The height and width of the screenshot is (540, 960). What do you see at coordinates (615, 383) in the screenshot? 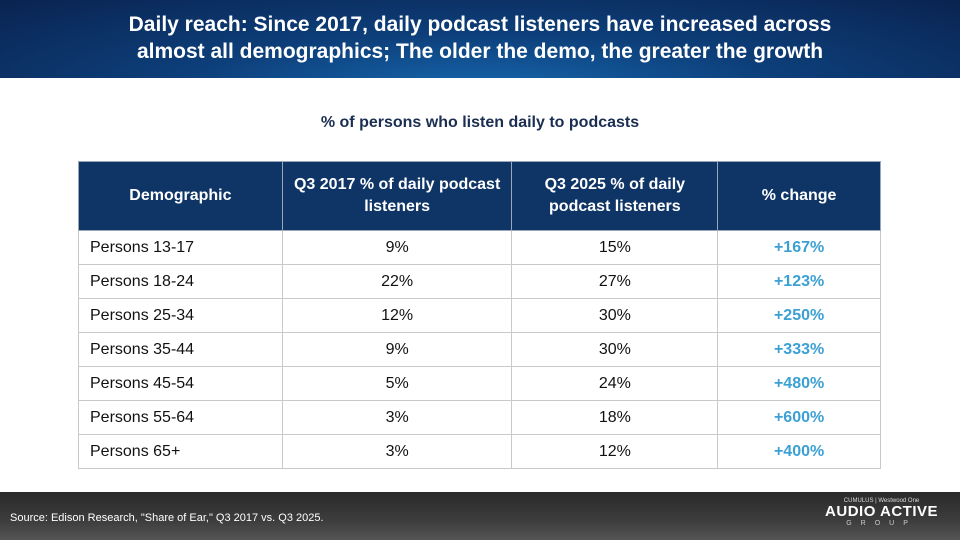
I see `cell-q3-2025: 24%` at bounding box center [615, 383].